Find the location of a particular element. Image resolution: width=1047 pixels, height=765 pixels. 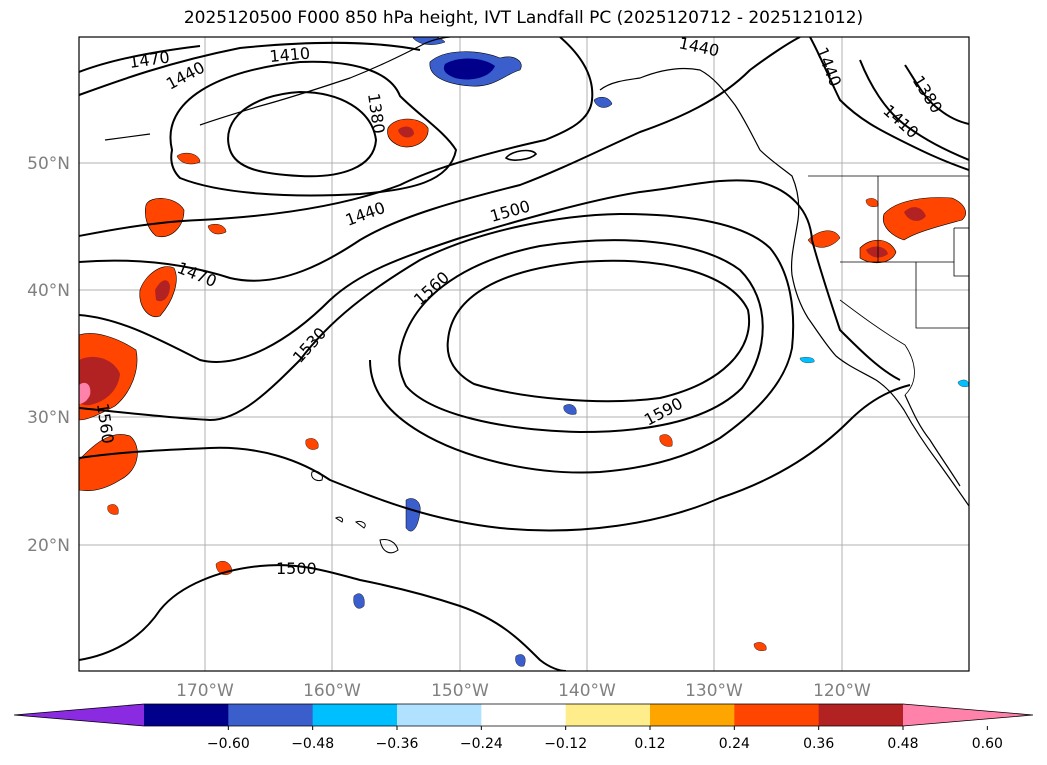

svg-text: 20°N is located at coordinates (48, 546).